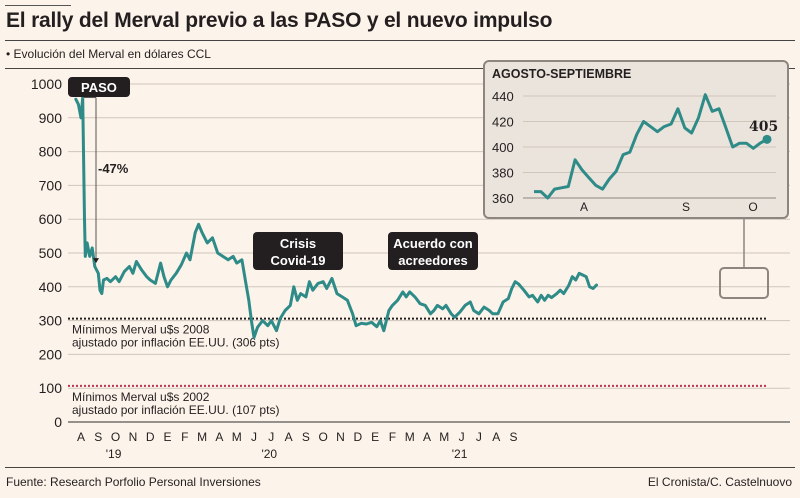 This screenshot has height=498, width=800. Describe the element at coordinates (744, 283) in the screenshot. I see `inset-highlight-box` at that location.